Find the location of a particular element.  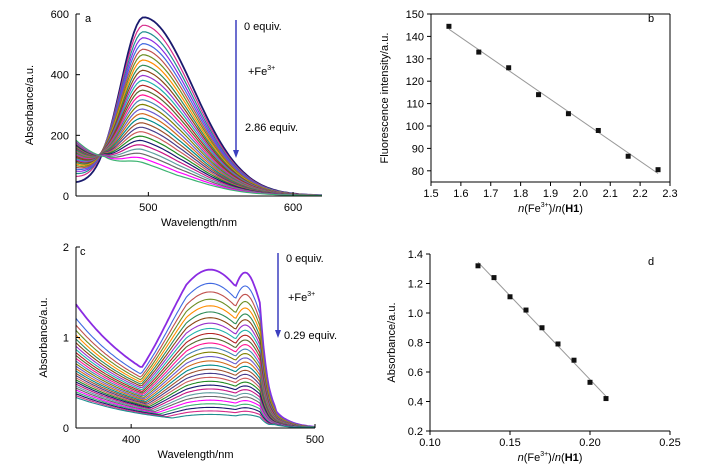

x-tick-label: 2.2 is located at coordinates (639, 194).